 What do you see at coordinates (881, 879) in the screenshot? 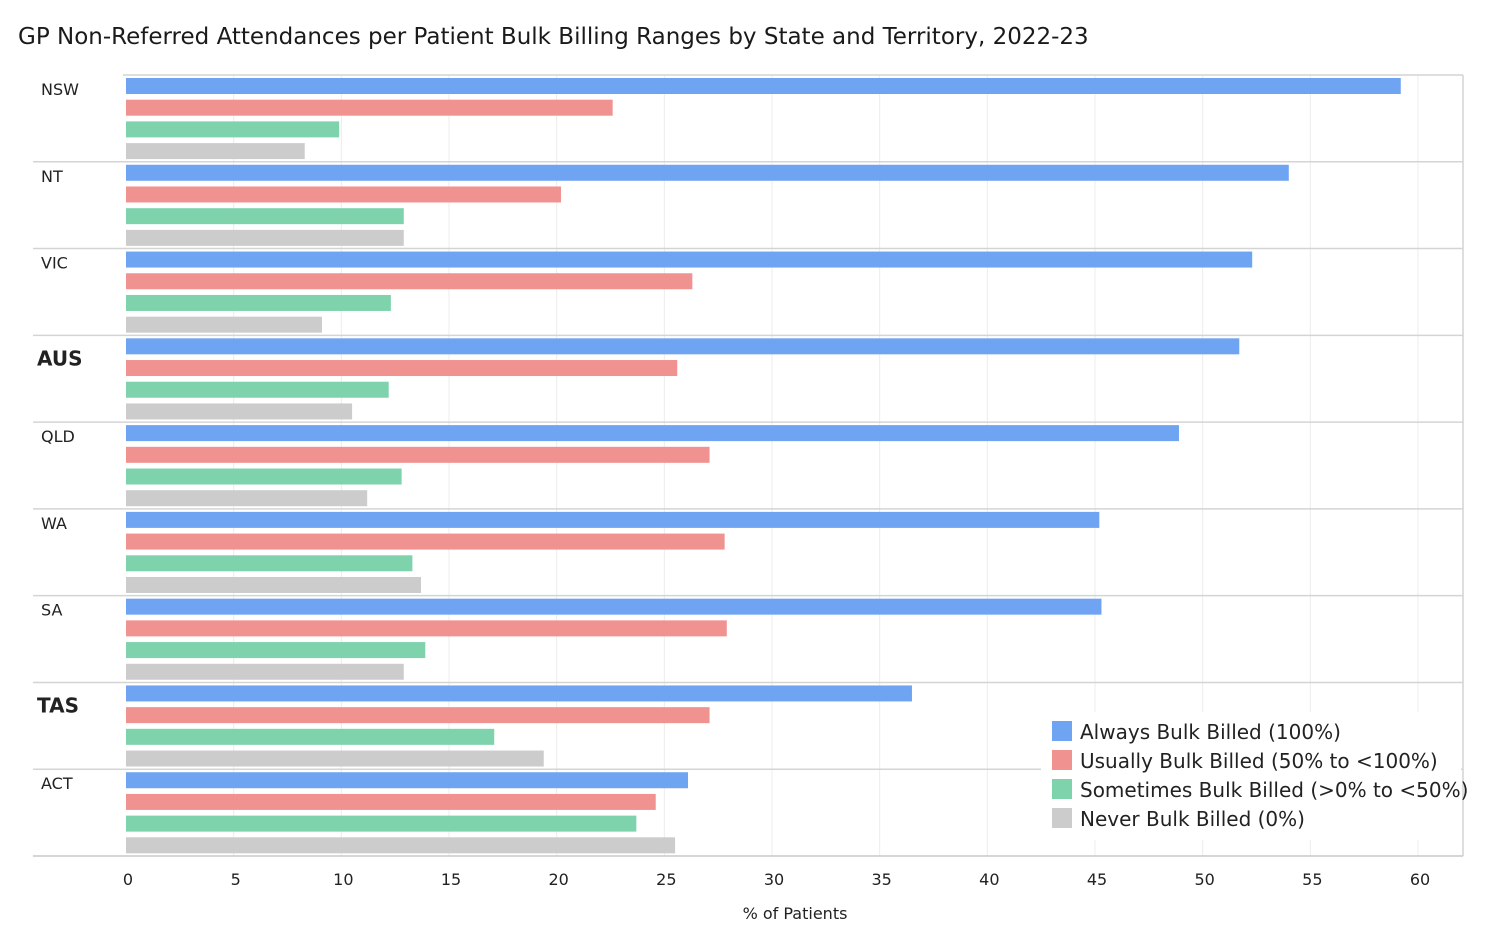
I see `x-tick-label: 35` at bounding box center [881, 879].